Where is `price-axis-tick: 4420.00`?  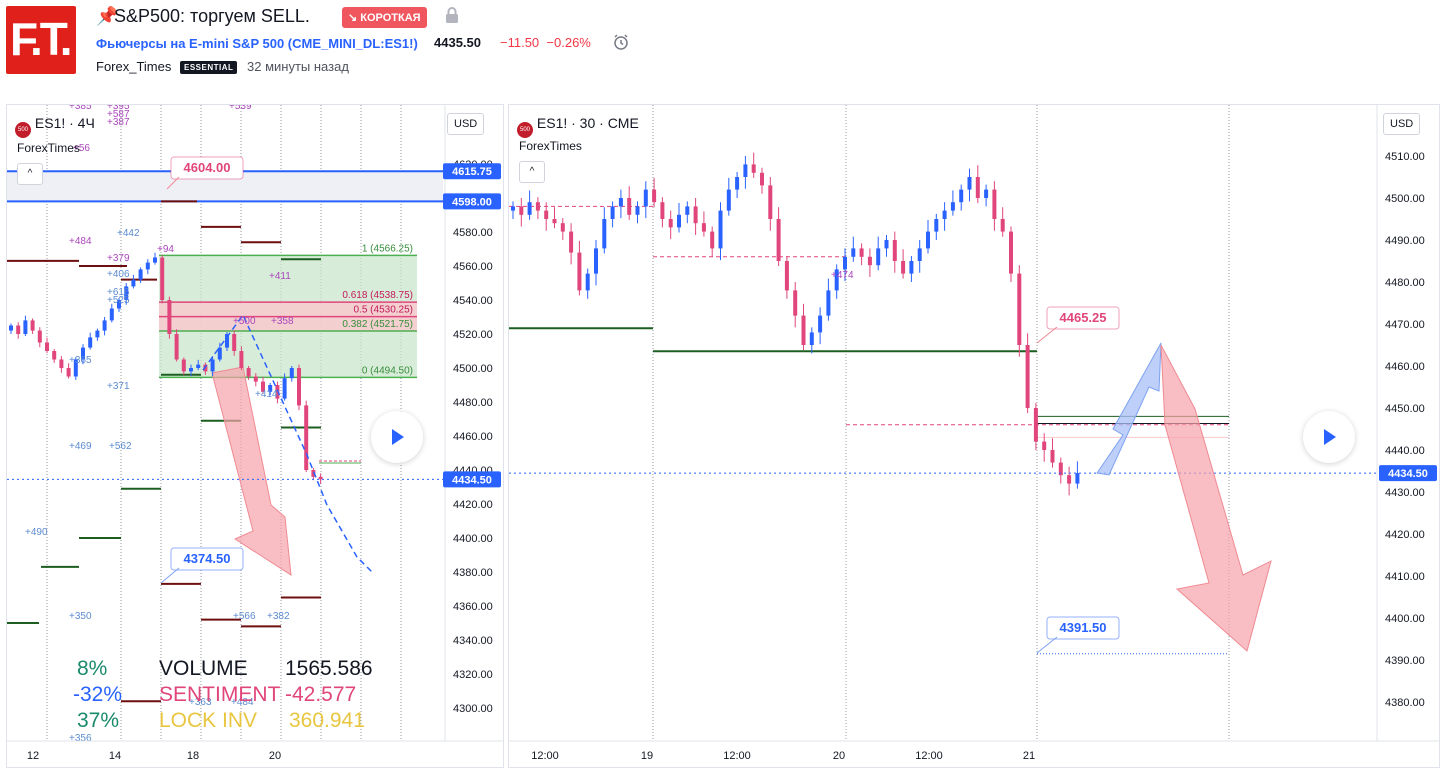 price-axis-tick: 4420.00 is located at coordinates (1405, 535).